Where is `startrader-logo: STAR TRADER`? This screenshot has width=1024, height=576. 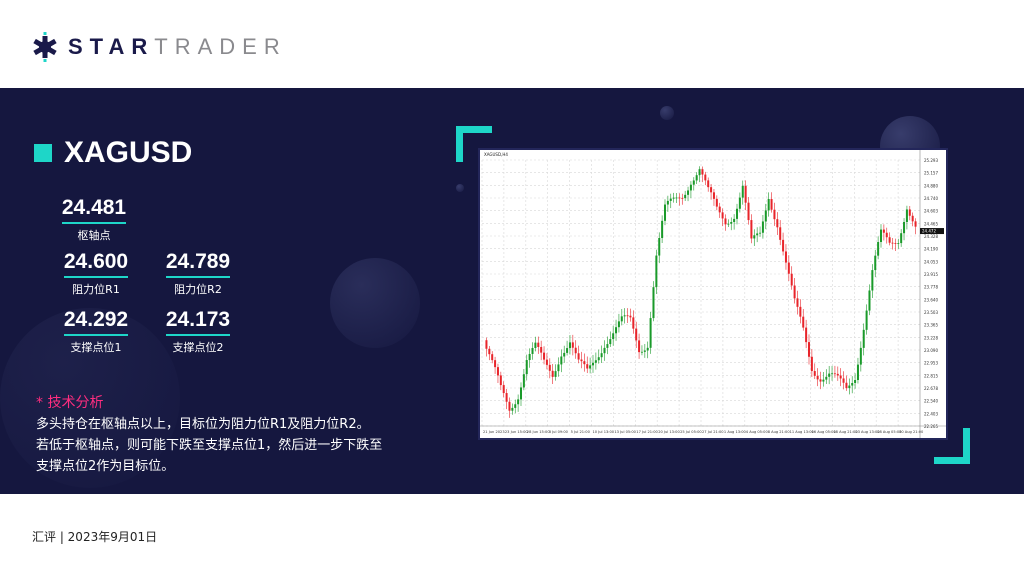 startrader-logo: STAR TRADER is located at coordinates (159, 47).